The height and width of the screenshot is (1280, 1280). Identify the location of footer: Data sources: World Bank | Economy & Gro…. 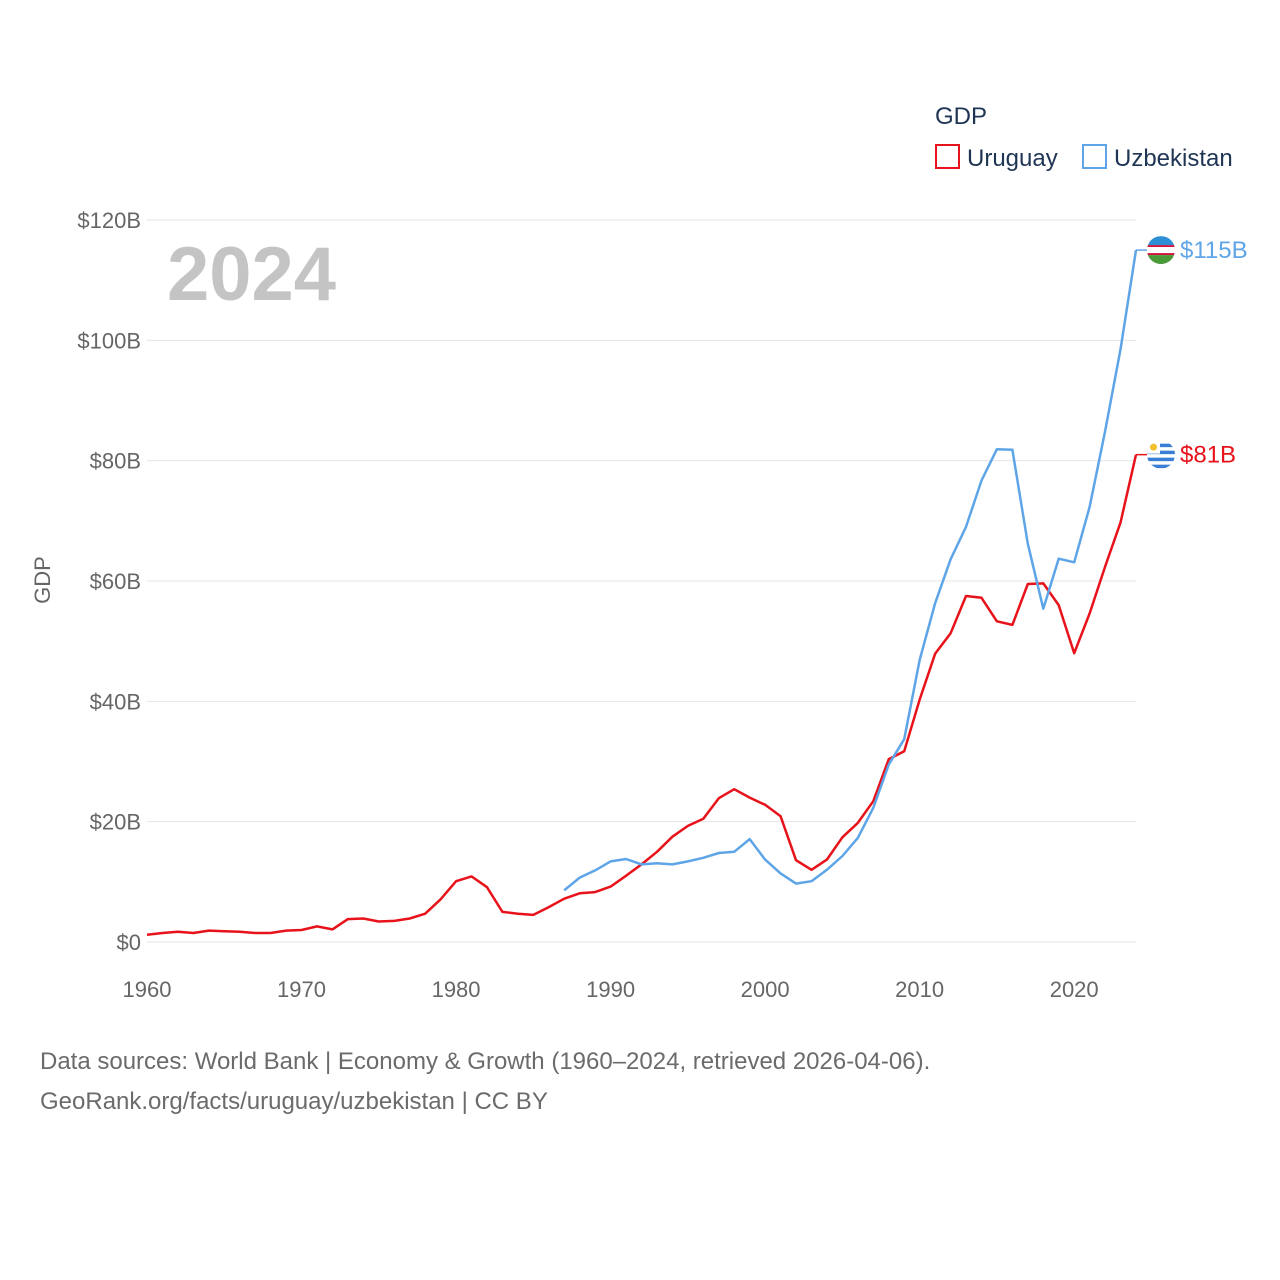
(485, 1082).